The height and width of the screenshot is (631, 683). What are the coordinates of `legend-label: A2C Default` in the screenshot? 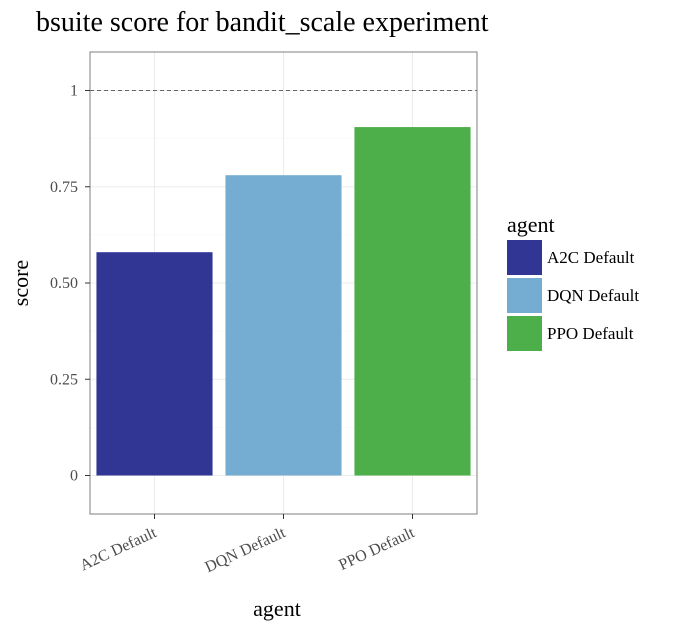 It's located at (591, 257).